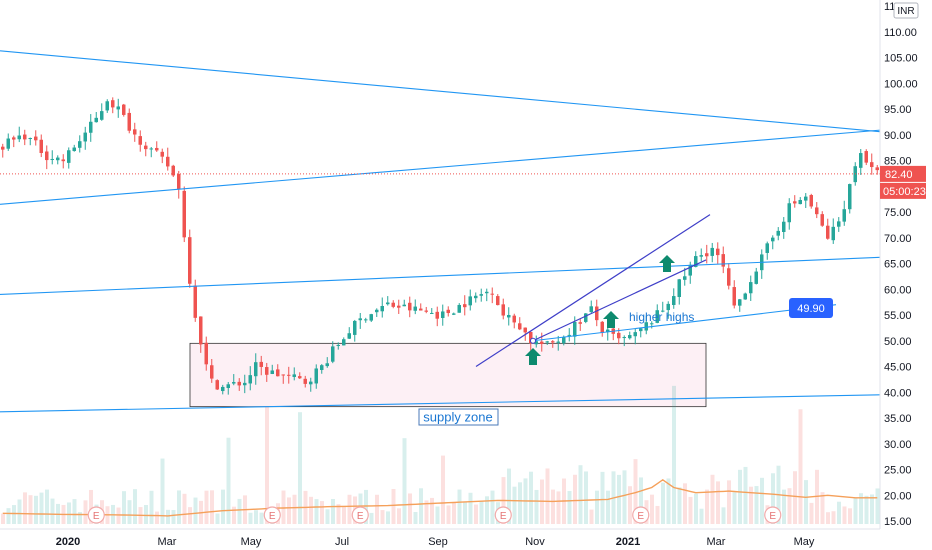 This screenshot has width=932, height=550. Describe the element at coordinates (899, 175) in the screenshot. I see `last-price-text: 82.40` at that location.